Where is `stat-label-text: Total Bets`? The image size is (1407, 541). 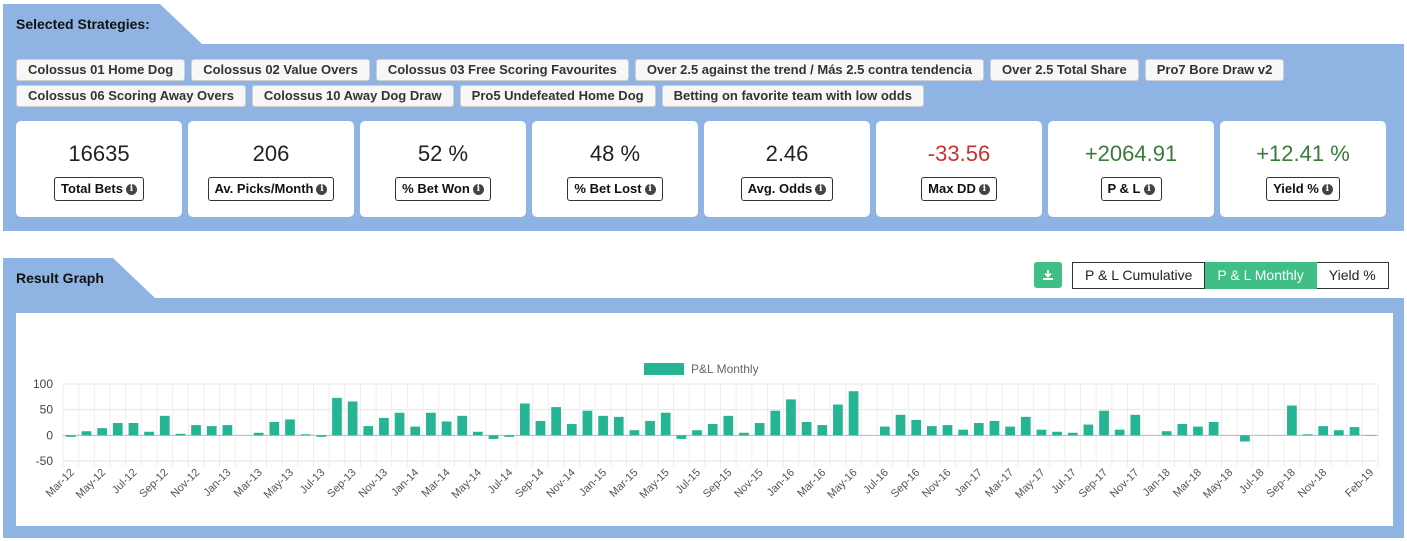
stat-label-text: Total Bets is located at coordinates (92, 188).